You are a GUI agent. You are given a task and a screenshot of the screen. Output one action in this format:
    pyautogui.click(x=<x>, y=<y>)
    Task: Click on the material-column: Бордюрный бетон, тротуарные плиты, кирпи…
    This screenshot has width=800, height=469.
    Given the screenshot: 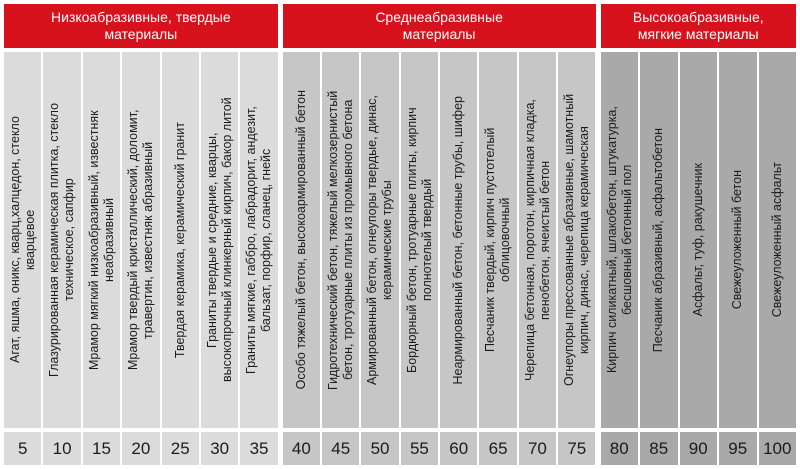 What is the action you would take?
    pyautogui.click(x=419, y=258)
    